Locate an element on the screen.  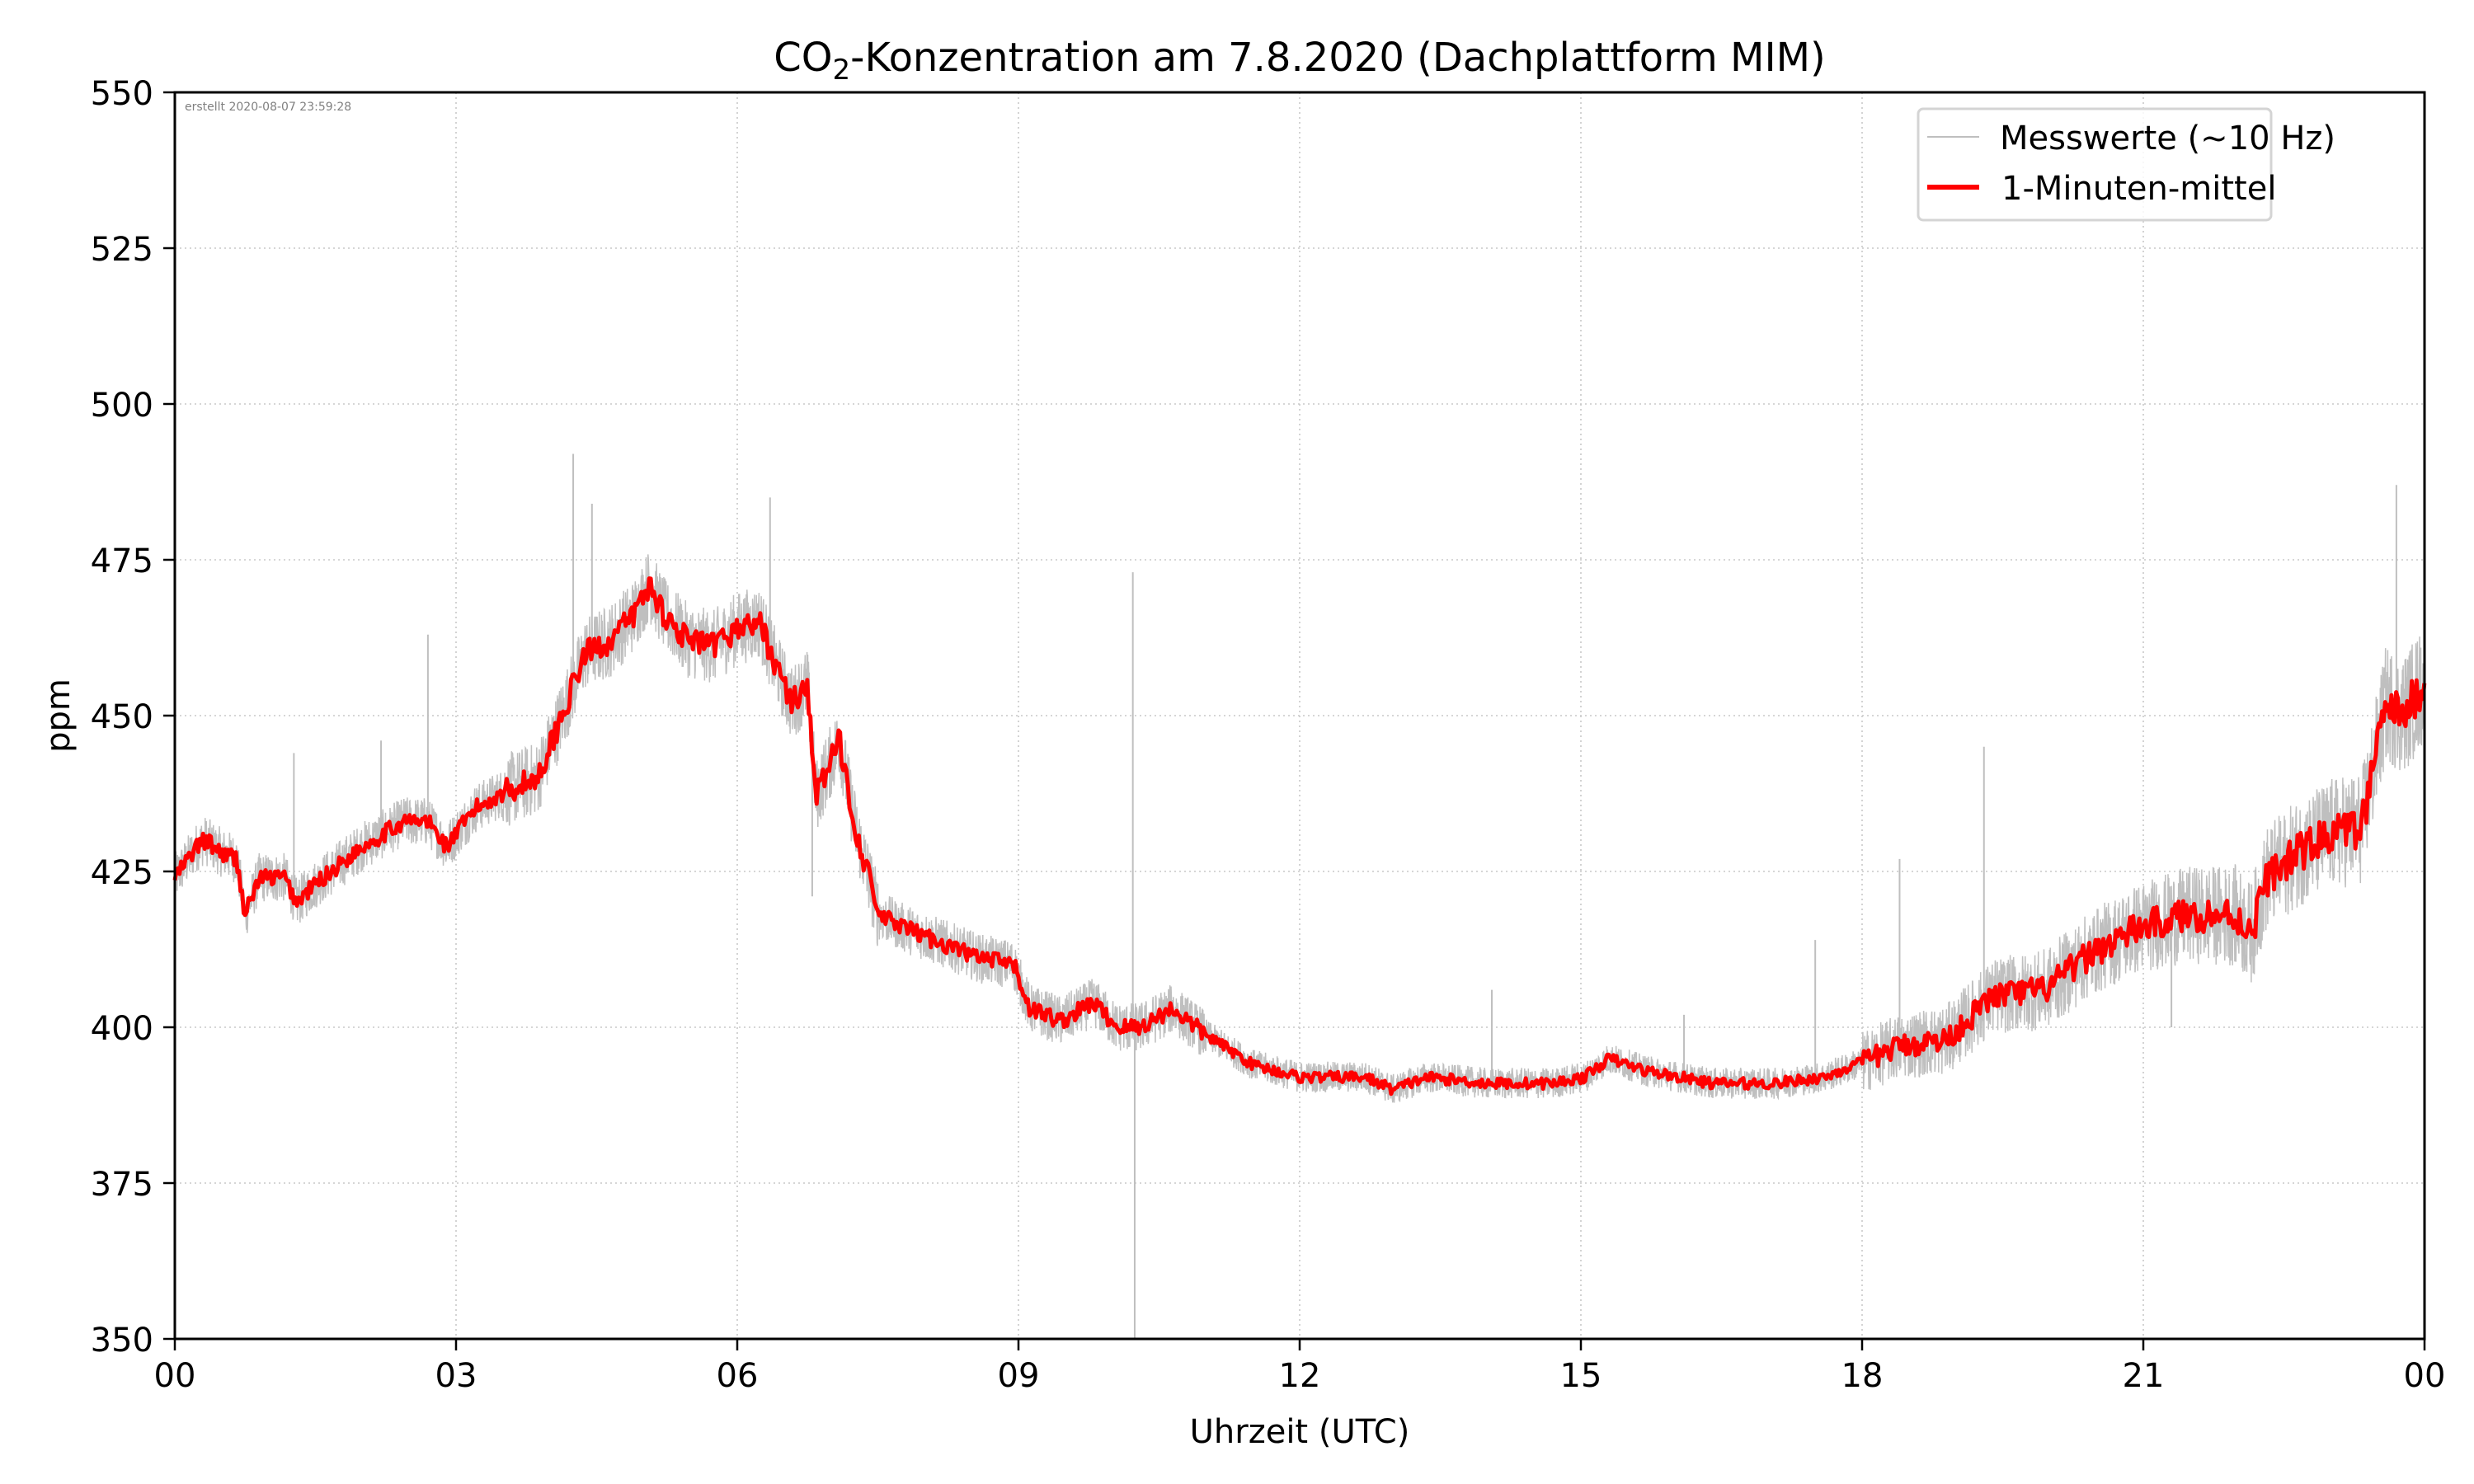
x-tick-label: 15 is located at coordinates (1581, 1376).